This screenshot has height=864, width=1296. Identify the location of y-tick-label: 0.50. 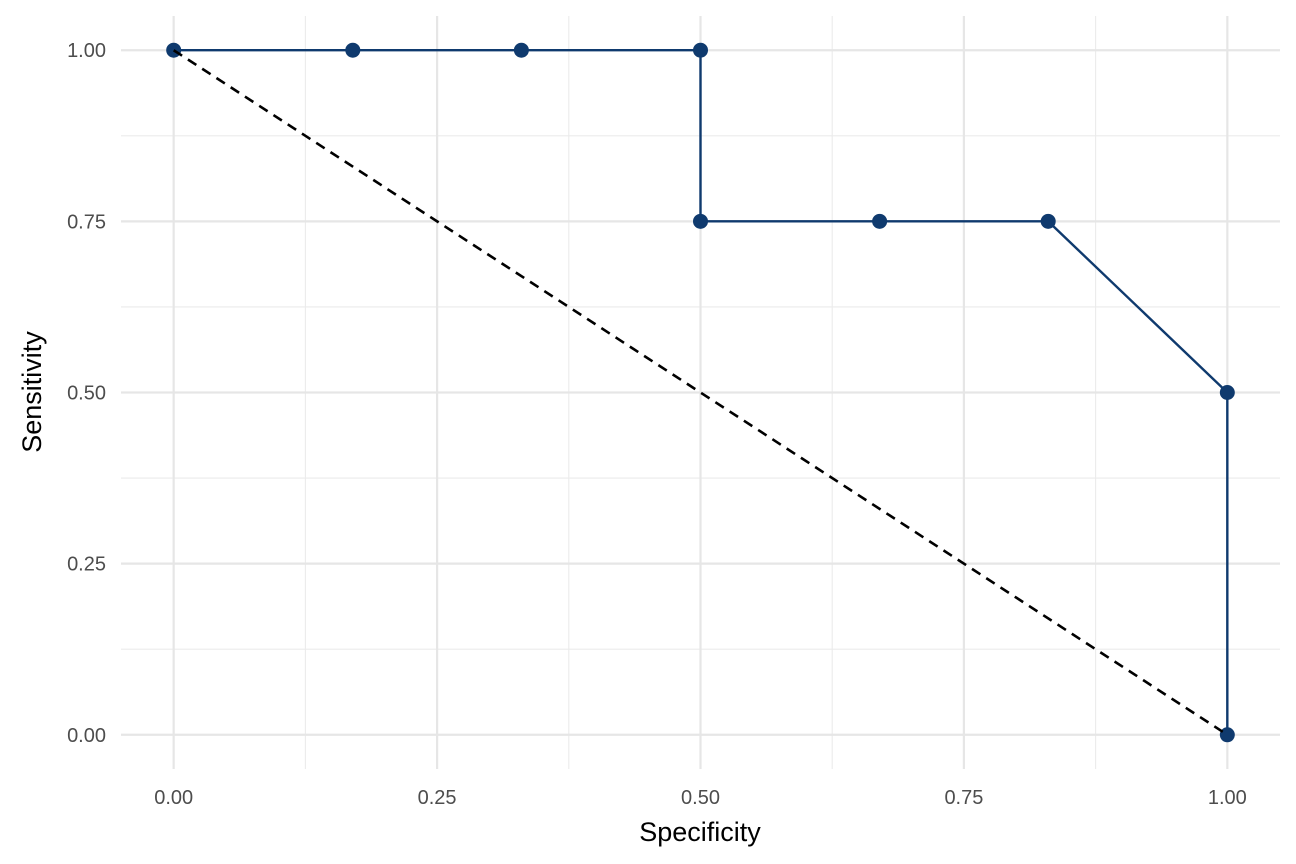
(86, 394).